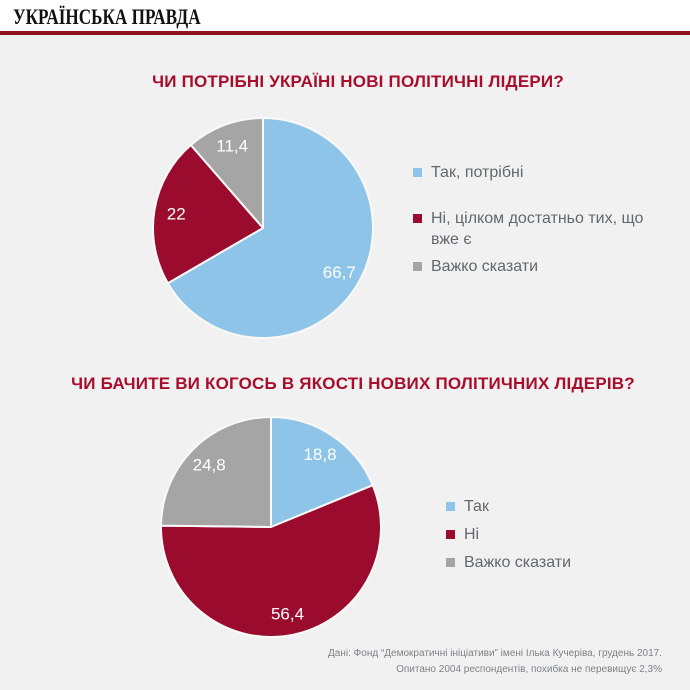 The width and height of the screenshot is (690, 690). Describe the element at coordinates (556, 506) in the screenshot. I see `legend-item: Так` at that location.